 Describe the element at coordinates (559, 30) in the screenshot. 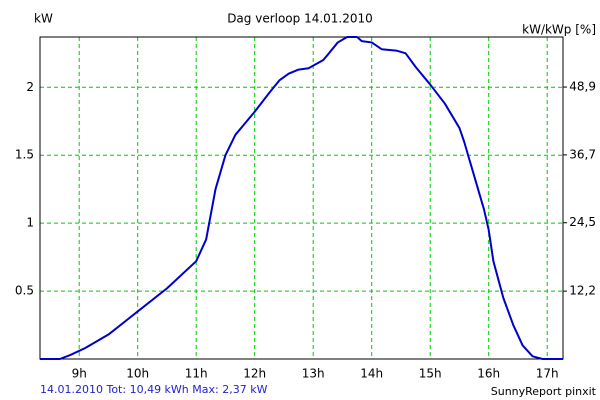

I see `y2-axis-label: kW/kWp [%]` at that location.